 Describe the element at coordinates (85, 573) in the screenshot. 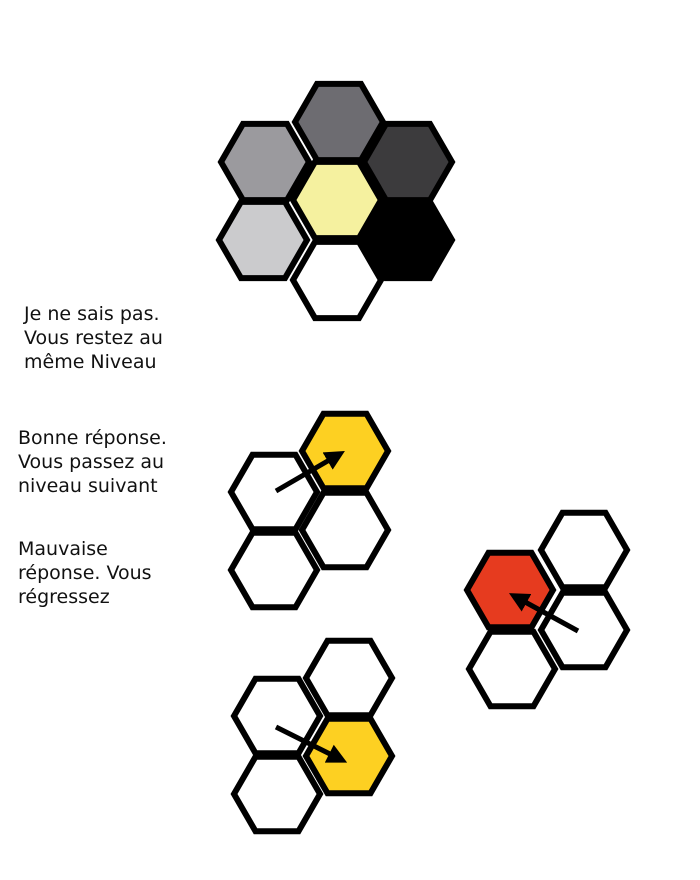

I see `caption-wrong: Mauvaise réponse. Vous régressez` at that location.